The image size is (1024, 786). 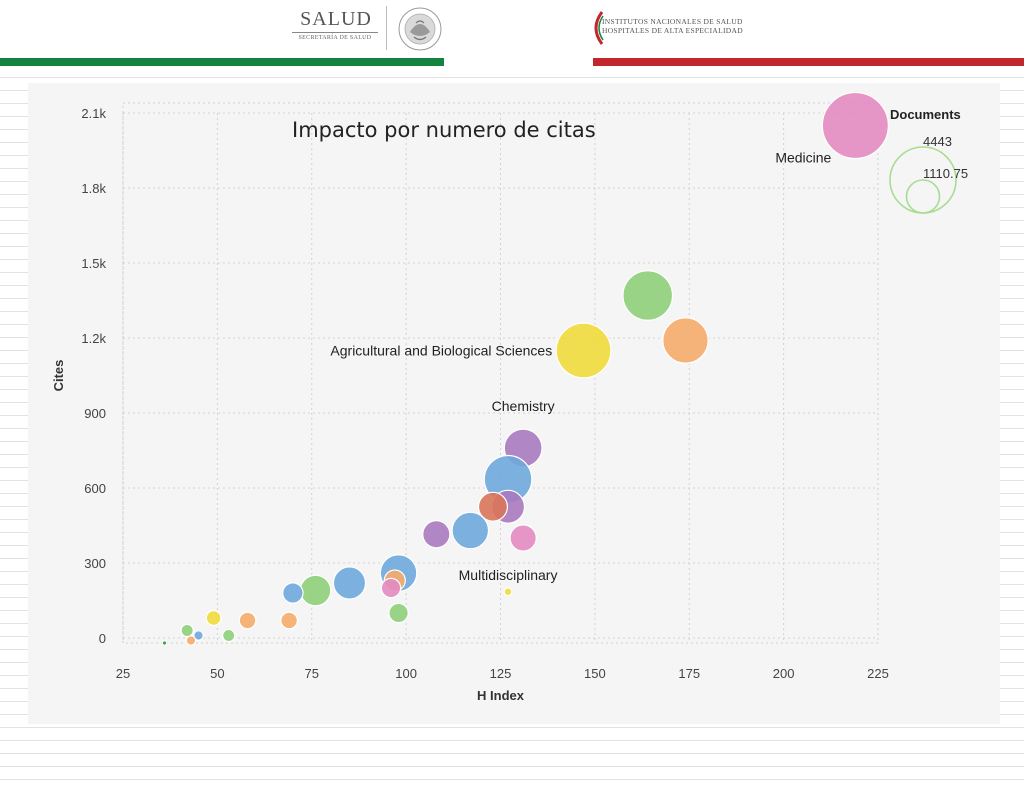 I want to click on x-tick-label: 175, so click(x=689, y=673).